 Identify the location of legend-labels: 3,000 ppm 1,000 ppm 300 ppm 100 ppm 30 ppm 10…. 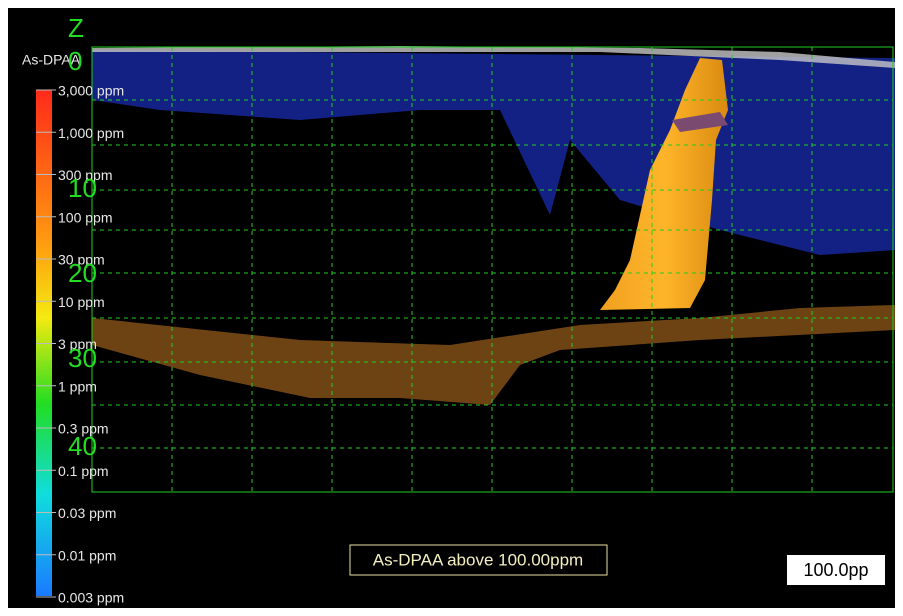
(80, 344).